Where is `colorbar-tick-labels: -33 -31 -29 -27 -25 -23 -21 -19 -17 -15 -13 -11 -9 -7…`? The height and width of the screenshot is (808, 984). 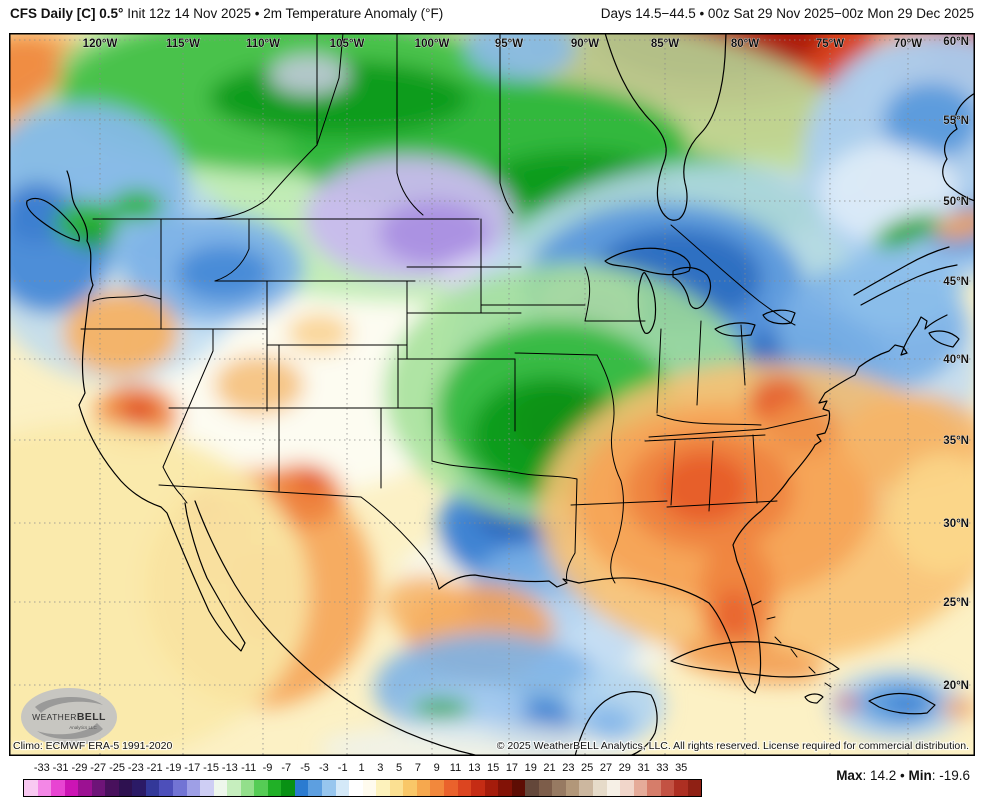 colorbar-tick-labels: -33 -31 -29 -27 -25 -23 -21 -19 -17 -15 -13 -11 -9 -7… is located at coordinates (361, 769).